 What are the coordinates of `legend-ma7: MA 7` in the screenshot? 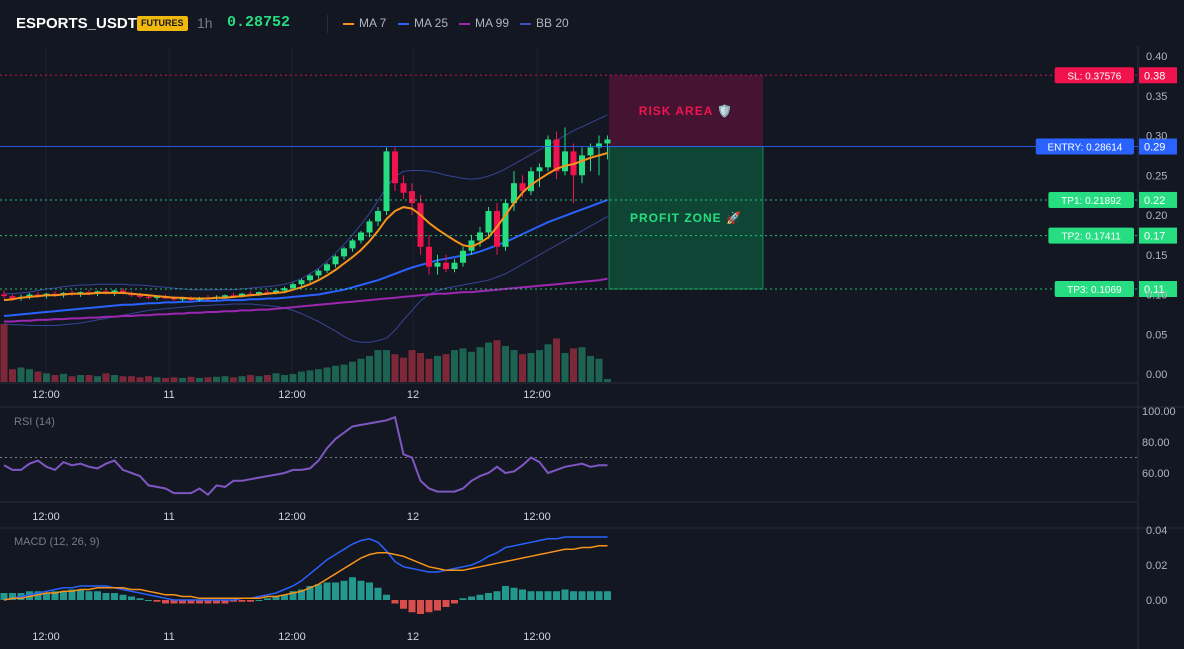 It's located at (364, 23).